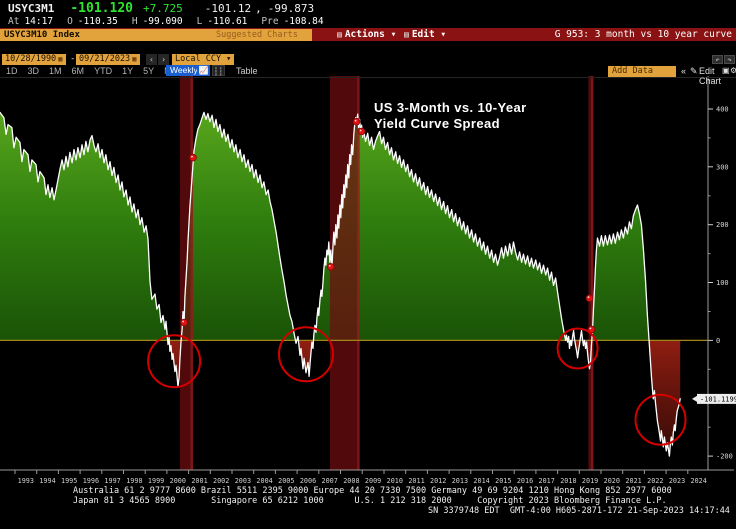  What do you see at coordinates (726, 70) in the screenshot?
I see `panel-icon: ▣` at bounding box center [726, 70].